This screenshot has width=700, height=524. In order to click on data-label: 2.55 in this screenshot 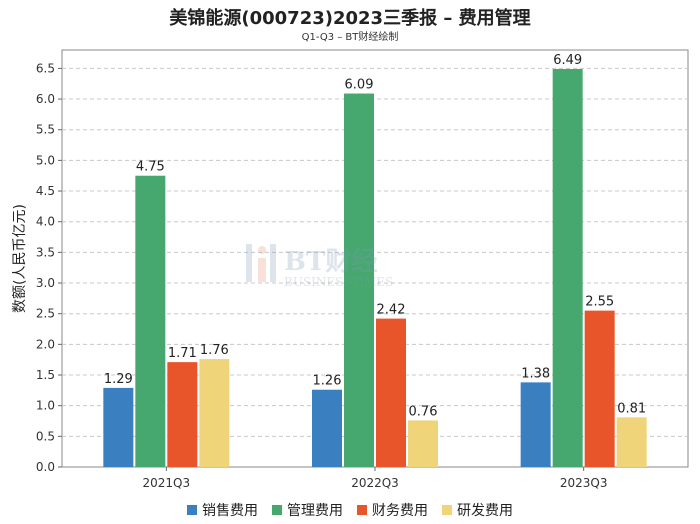, I will do `click(599, 302)`.